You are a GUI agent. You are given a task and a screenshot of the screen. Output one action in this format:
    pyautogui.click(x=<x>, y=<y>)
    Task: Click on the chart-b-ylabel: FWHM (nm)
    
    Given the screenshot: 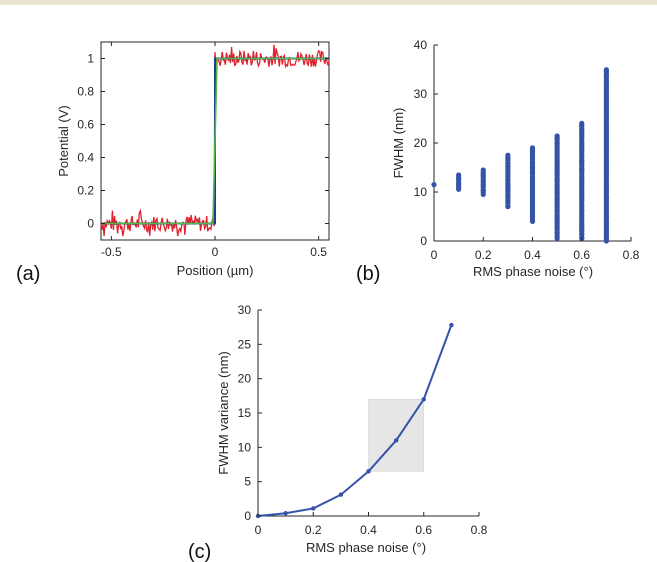 What is the action you would take?
    pyautogui.click(x=398, y=143)
    